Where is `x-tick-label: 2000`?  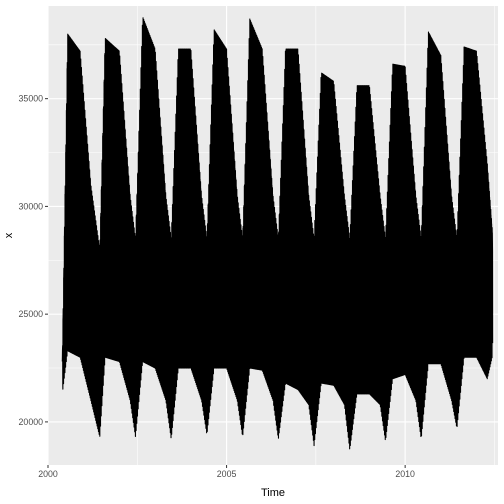
x-tick-label: 2000 is located at coordinates (48, 474).